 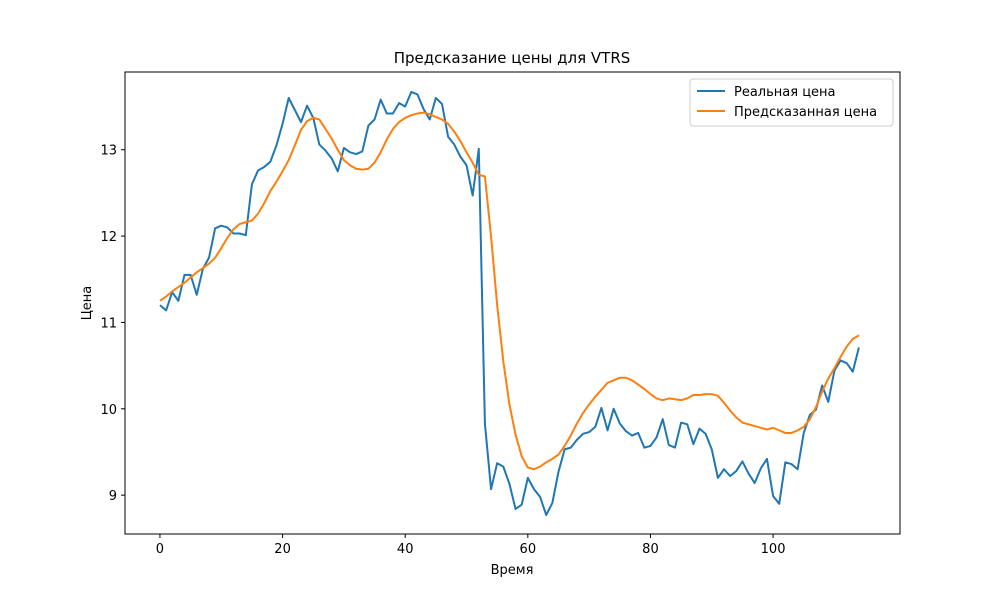 What do you see at coordinates (282, 549) in the screenshot?
I see `x-tick-label: 20` at bounding box center [282, 549].